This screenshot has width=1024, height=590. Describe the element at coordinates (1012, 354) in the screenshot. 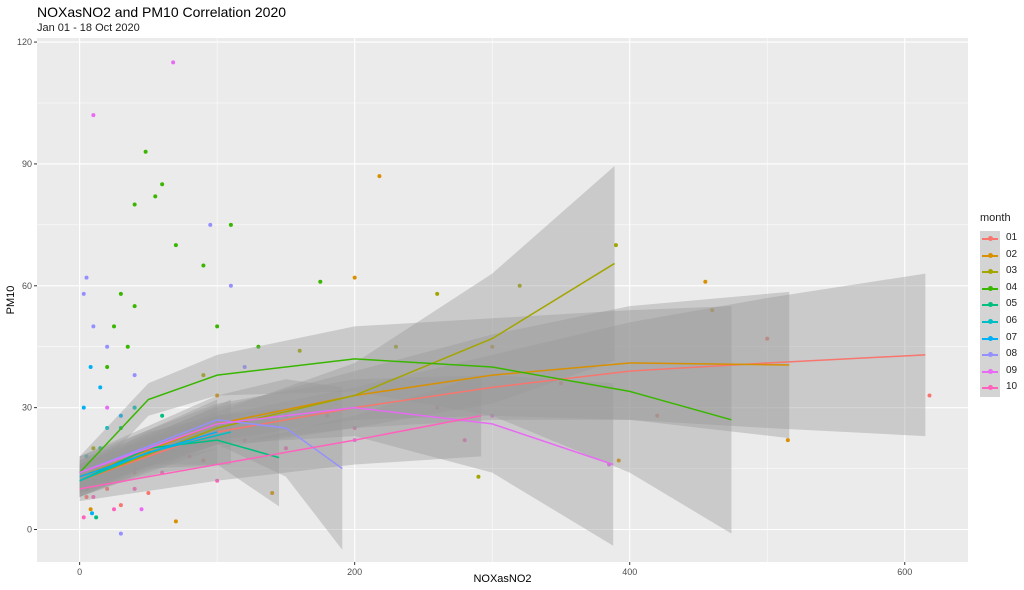

I see `legend-label: 08` at that location.